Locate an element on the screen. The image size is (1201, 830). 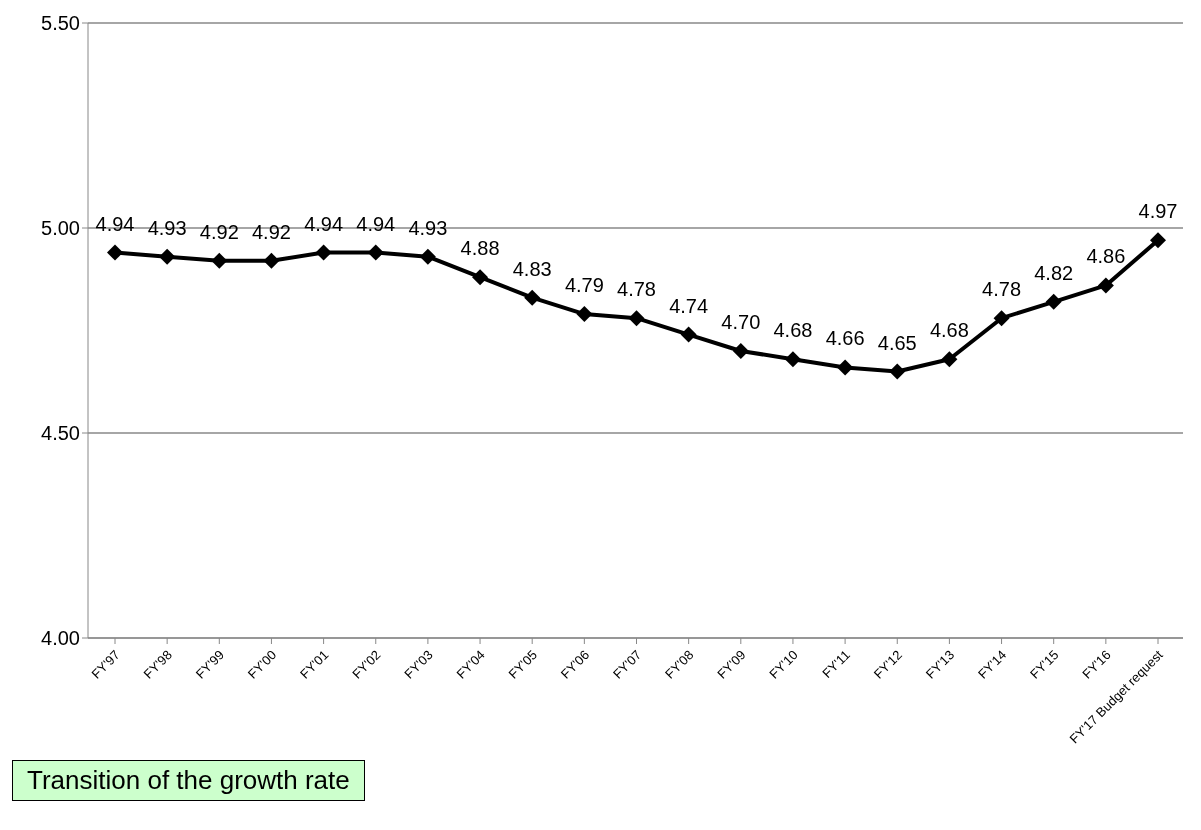
data-label: 4.97 is located at coordinates (1158, 211).